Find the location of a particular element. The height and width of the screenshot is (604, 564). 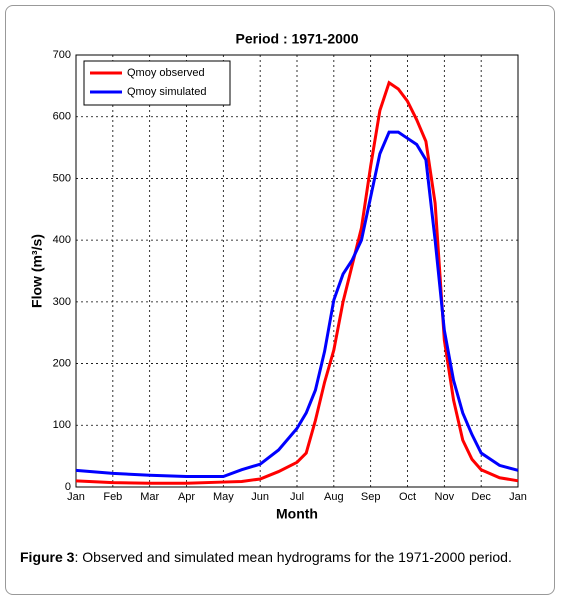

legend-box is located at coordinates (157, 83).